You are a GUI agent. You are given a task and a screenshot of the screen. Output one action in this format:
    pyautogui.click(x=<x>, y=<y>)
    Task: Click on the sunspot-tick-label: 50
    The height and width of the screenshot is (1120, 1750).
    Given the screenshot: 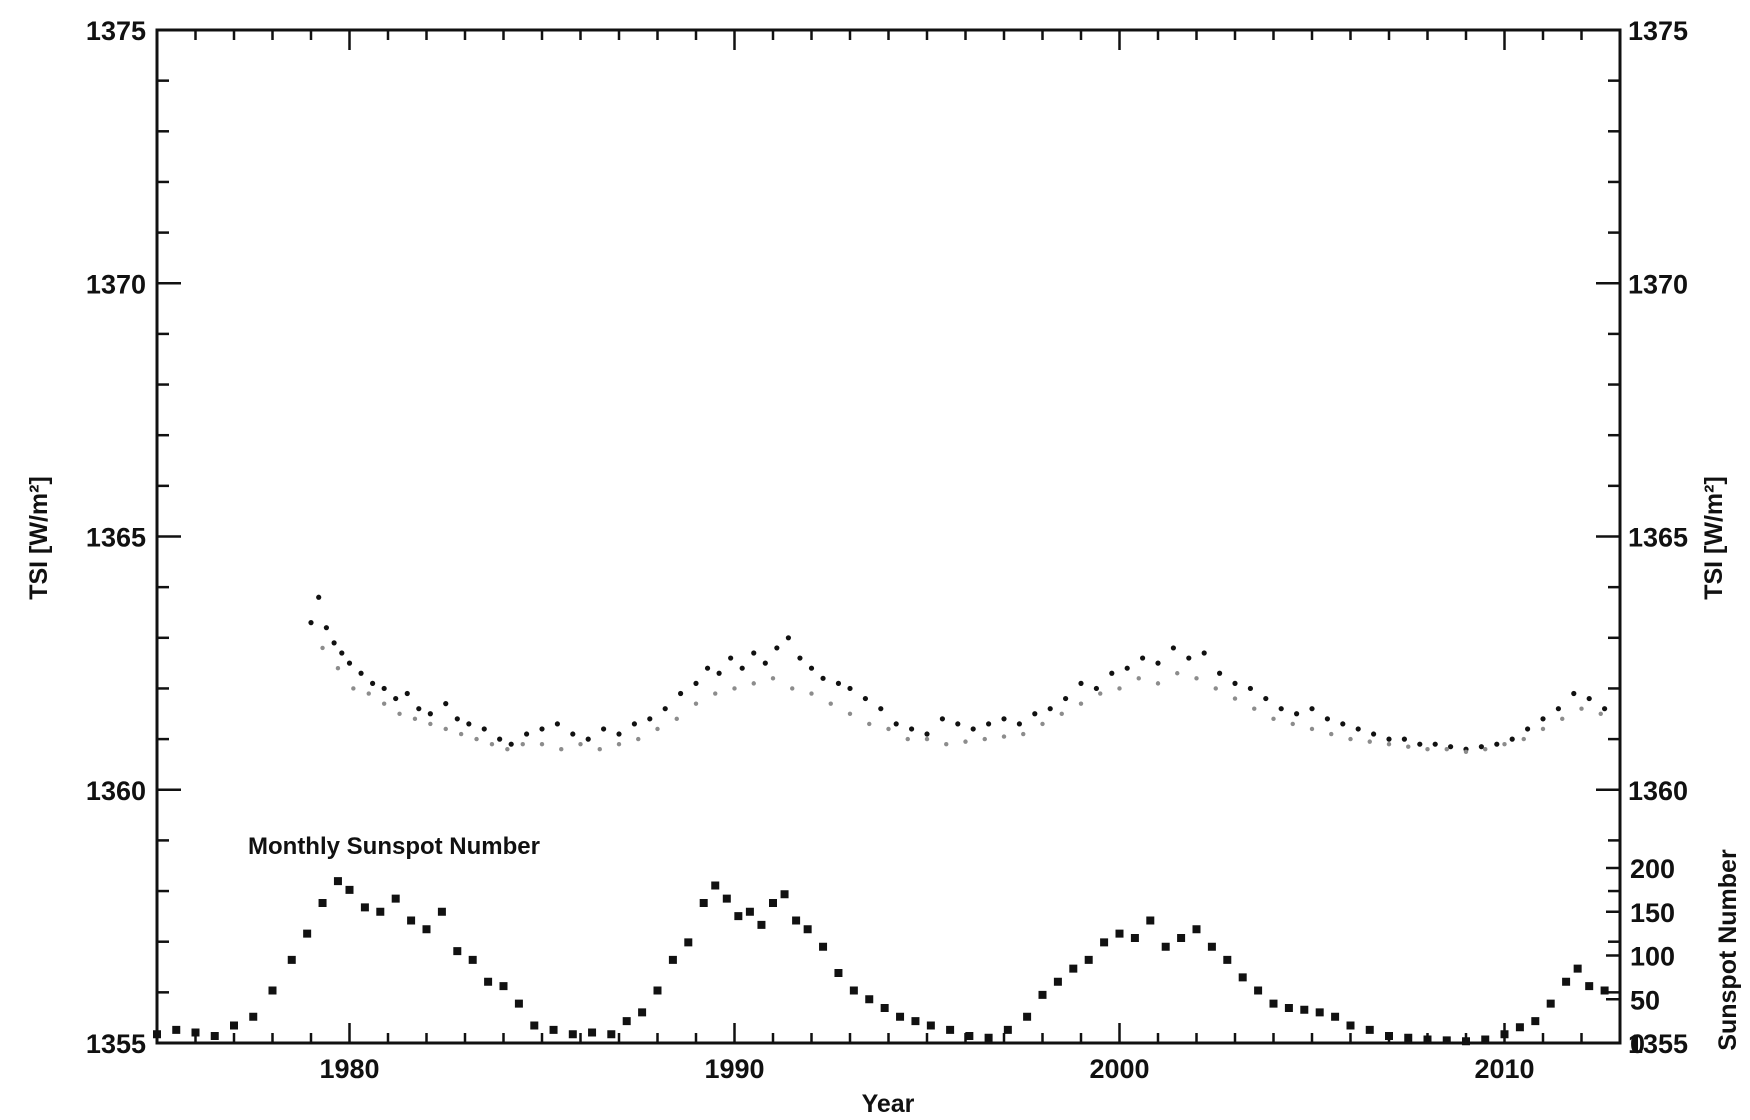 What is the action you would take?
    pyautogui.click(x=1645, y=1000)
    